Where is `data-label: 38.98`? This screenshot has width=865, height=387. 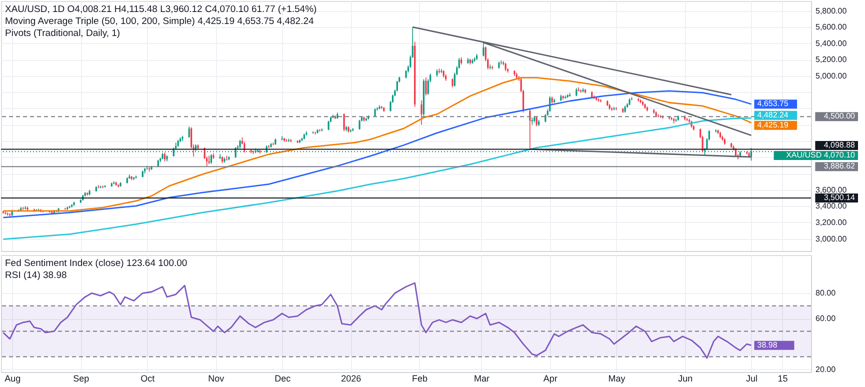 data-label: 38.98 is located at coordinates (767, 345).